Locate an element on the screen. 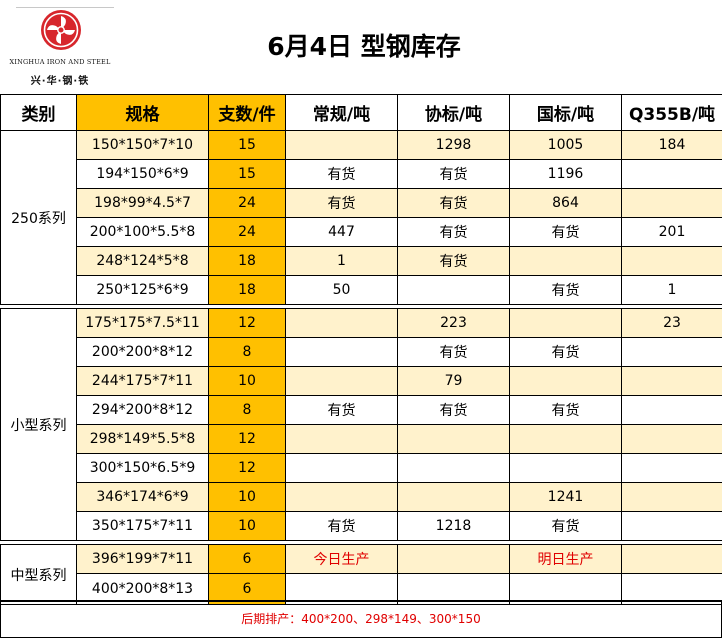 The width and height of the screenshot is (722, 638). regular-cell: 447 is located at coordinates (341, 232).